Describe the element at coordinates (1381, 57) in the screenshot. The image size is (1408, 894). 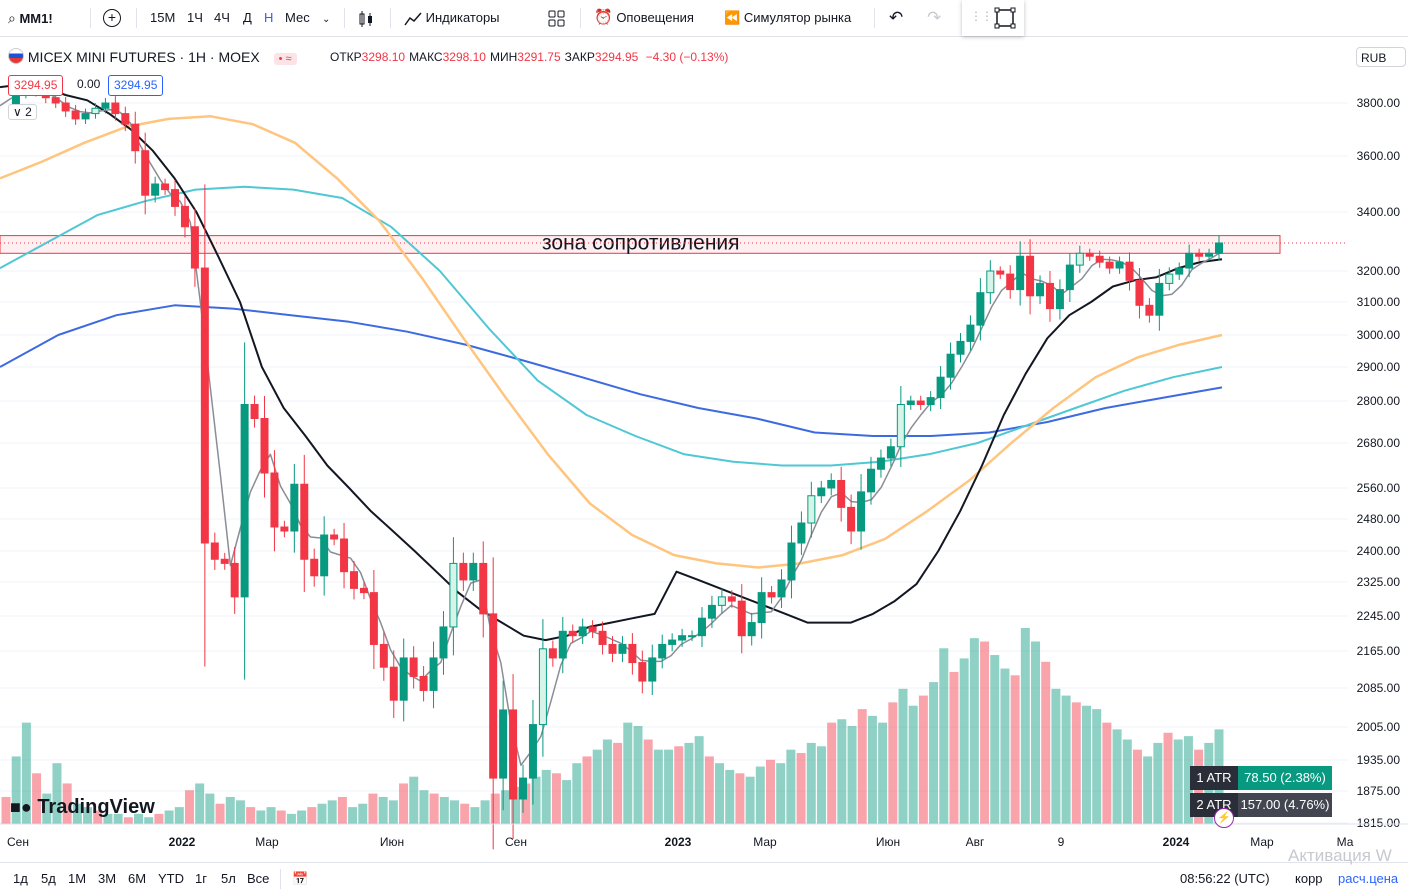
I see `currency-selector: RUB` at that location.